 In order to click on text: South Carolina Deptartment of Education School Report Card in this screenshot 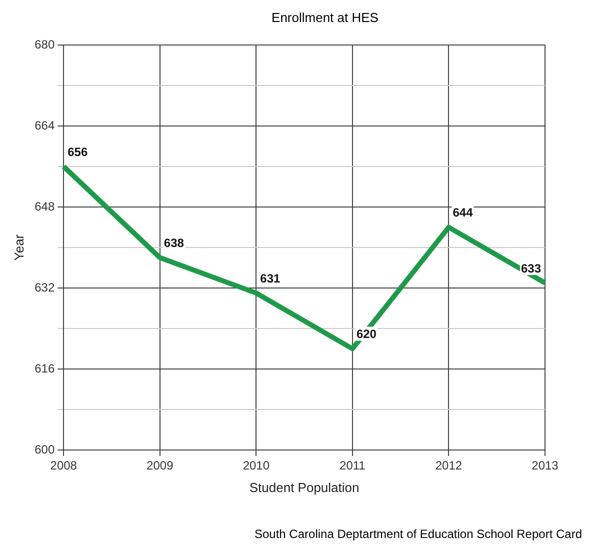, I will do `click(418, 534)`.